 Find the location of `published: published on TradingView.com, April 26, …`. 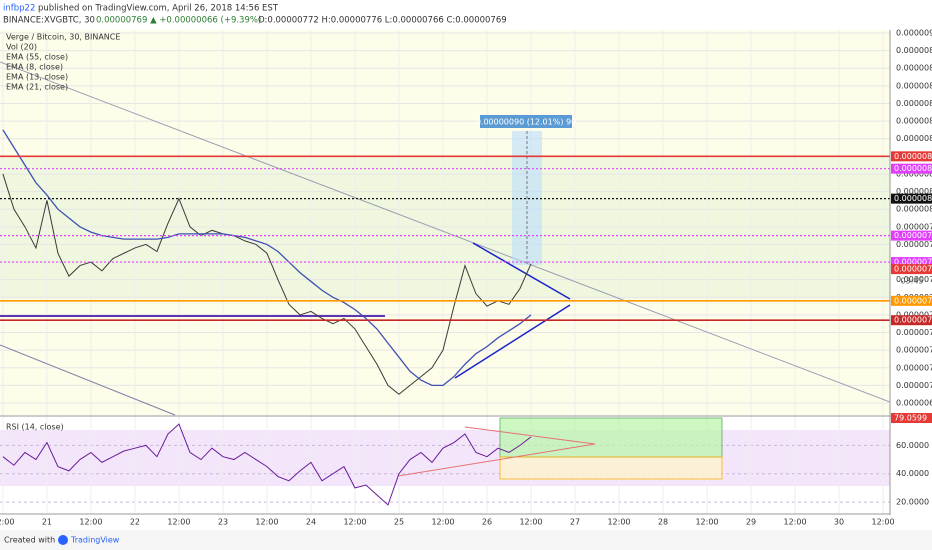

published: published on TradingView.com, April 26, … is located at coordinates (158, 9).